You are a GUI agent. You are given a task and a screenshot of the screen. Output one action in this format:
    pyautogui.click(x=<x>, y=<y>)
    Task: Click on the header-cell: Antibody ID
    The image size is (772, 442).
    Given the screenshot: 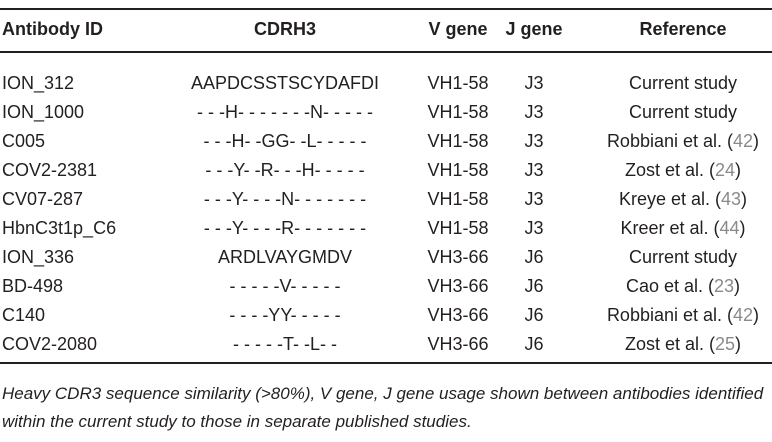 What is the action you would take?
    pyautogui.click(x=52, y=29)
    